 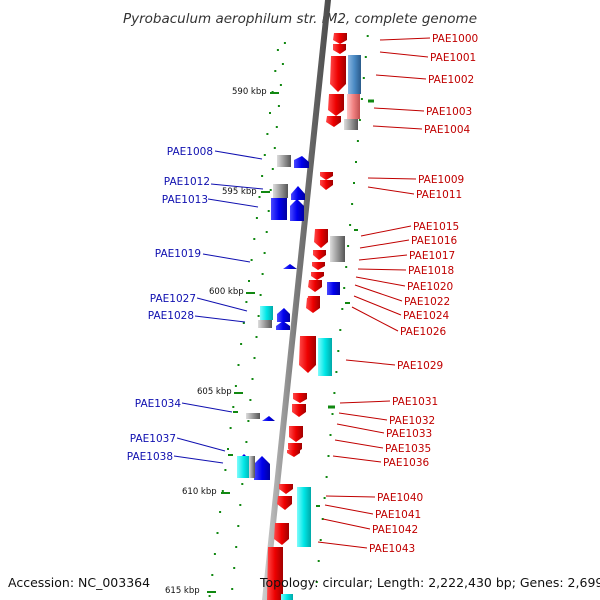 I want to click on gene-label-PAE1013: PAE1013, so click(x=185, y=200).